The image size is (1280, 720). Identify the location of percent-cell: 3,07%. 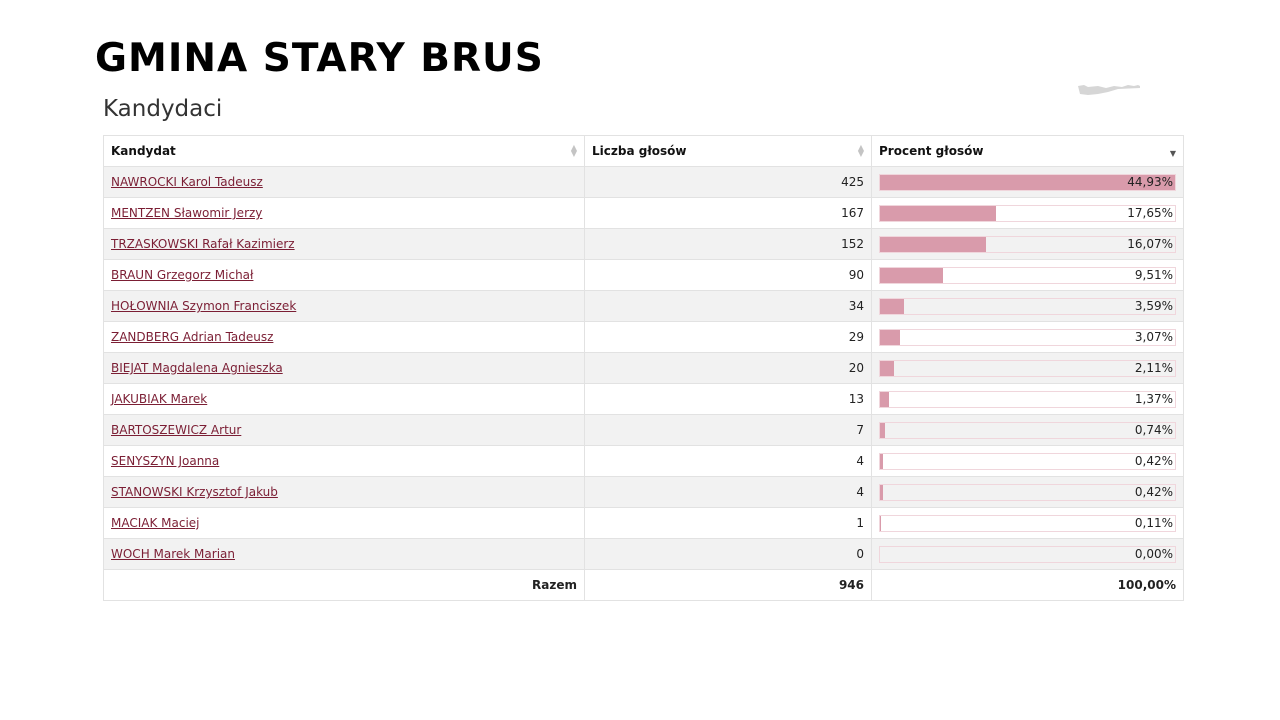
(1027, 337).